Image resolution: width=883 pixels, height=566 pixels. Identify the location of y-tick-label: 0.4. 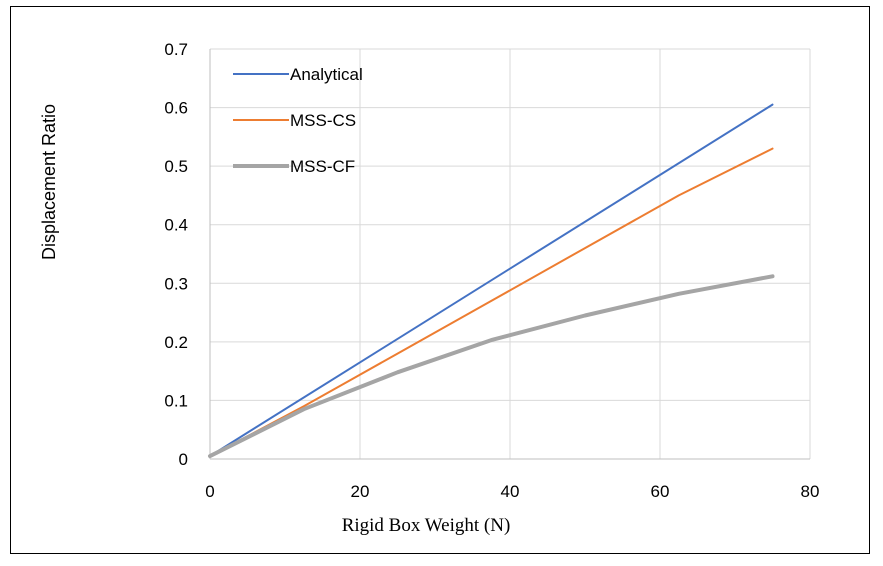
(176, 225).